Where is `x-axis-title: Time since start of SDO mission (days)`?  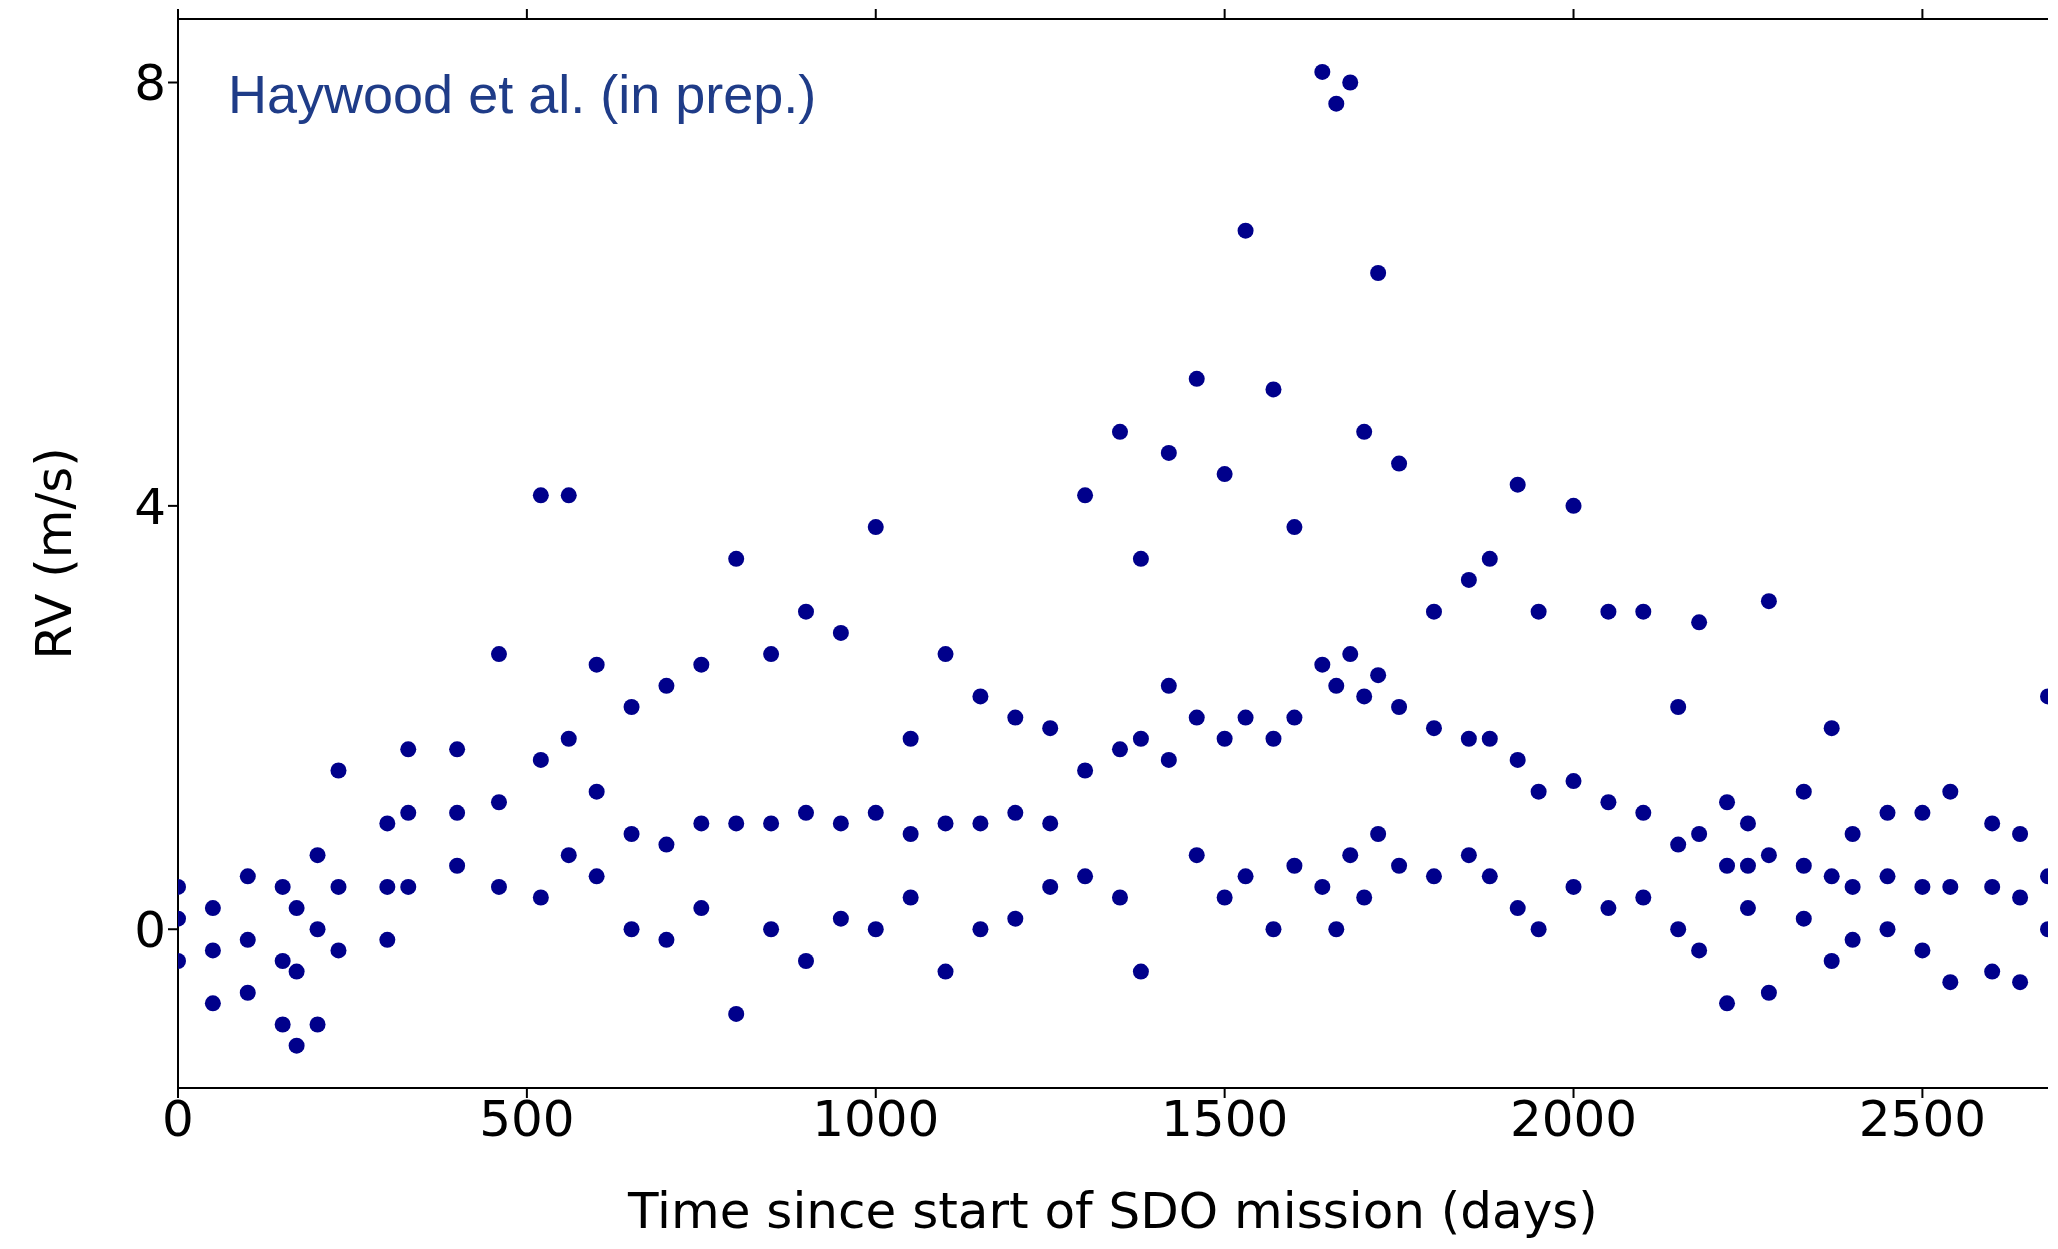
x-axis-title: Time since start of SDO mission (days) is located at coordinates (1112, 1211).